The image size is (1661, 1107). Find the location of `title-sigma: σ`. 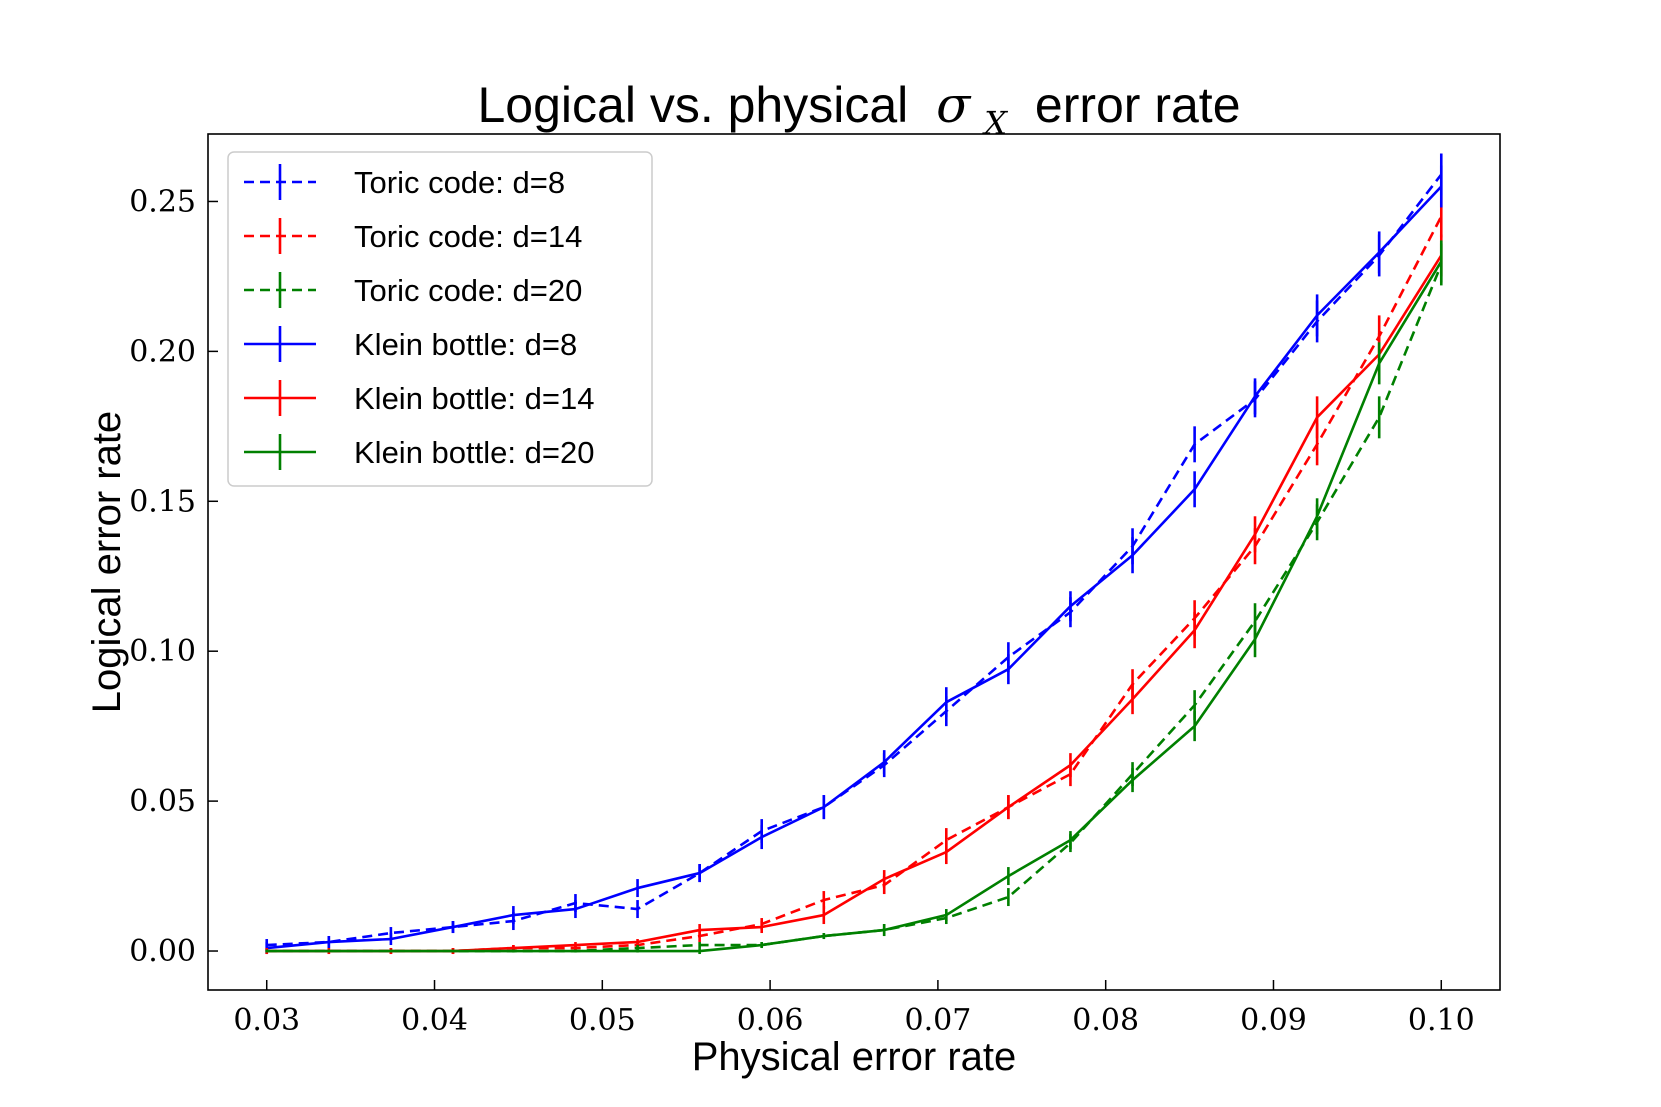

title-sigma: σ is located at coordinates (954, 105).